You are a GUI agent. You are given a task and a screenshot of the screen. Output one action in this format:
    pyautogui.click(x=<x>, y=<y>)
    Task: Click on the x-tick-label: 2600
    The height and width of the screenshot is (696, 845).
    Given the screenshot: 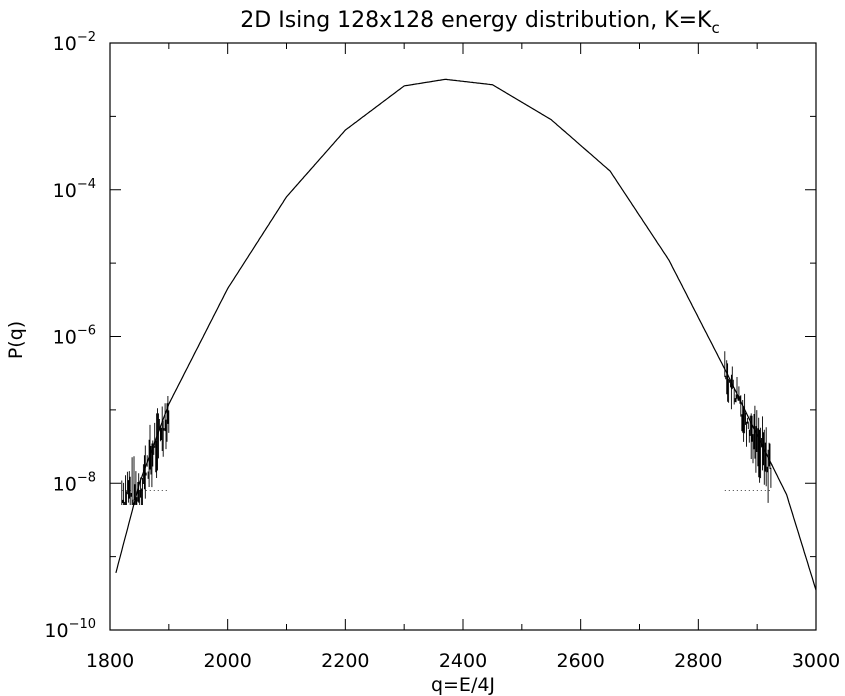 What is the action you would take?
    pyautogui.click(x=580, y=661)
    